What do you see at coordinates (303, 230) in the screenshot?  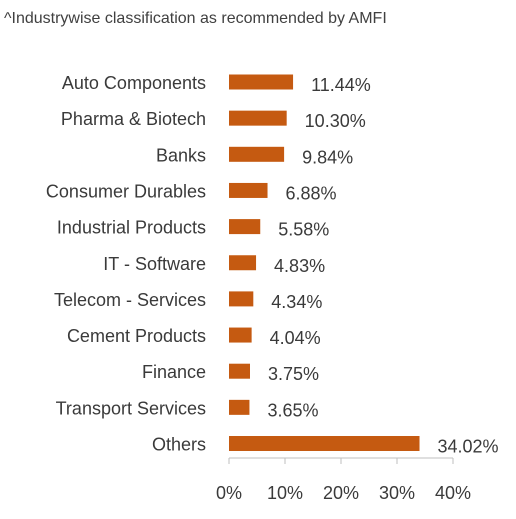 I see `value-label: 5.58%` at bounding box center [303, 230].